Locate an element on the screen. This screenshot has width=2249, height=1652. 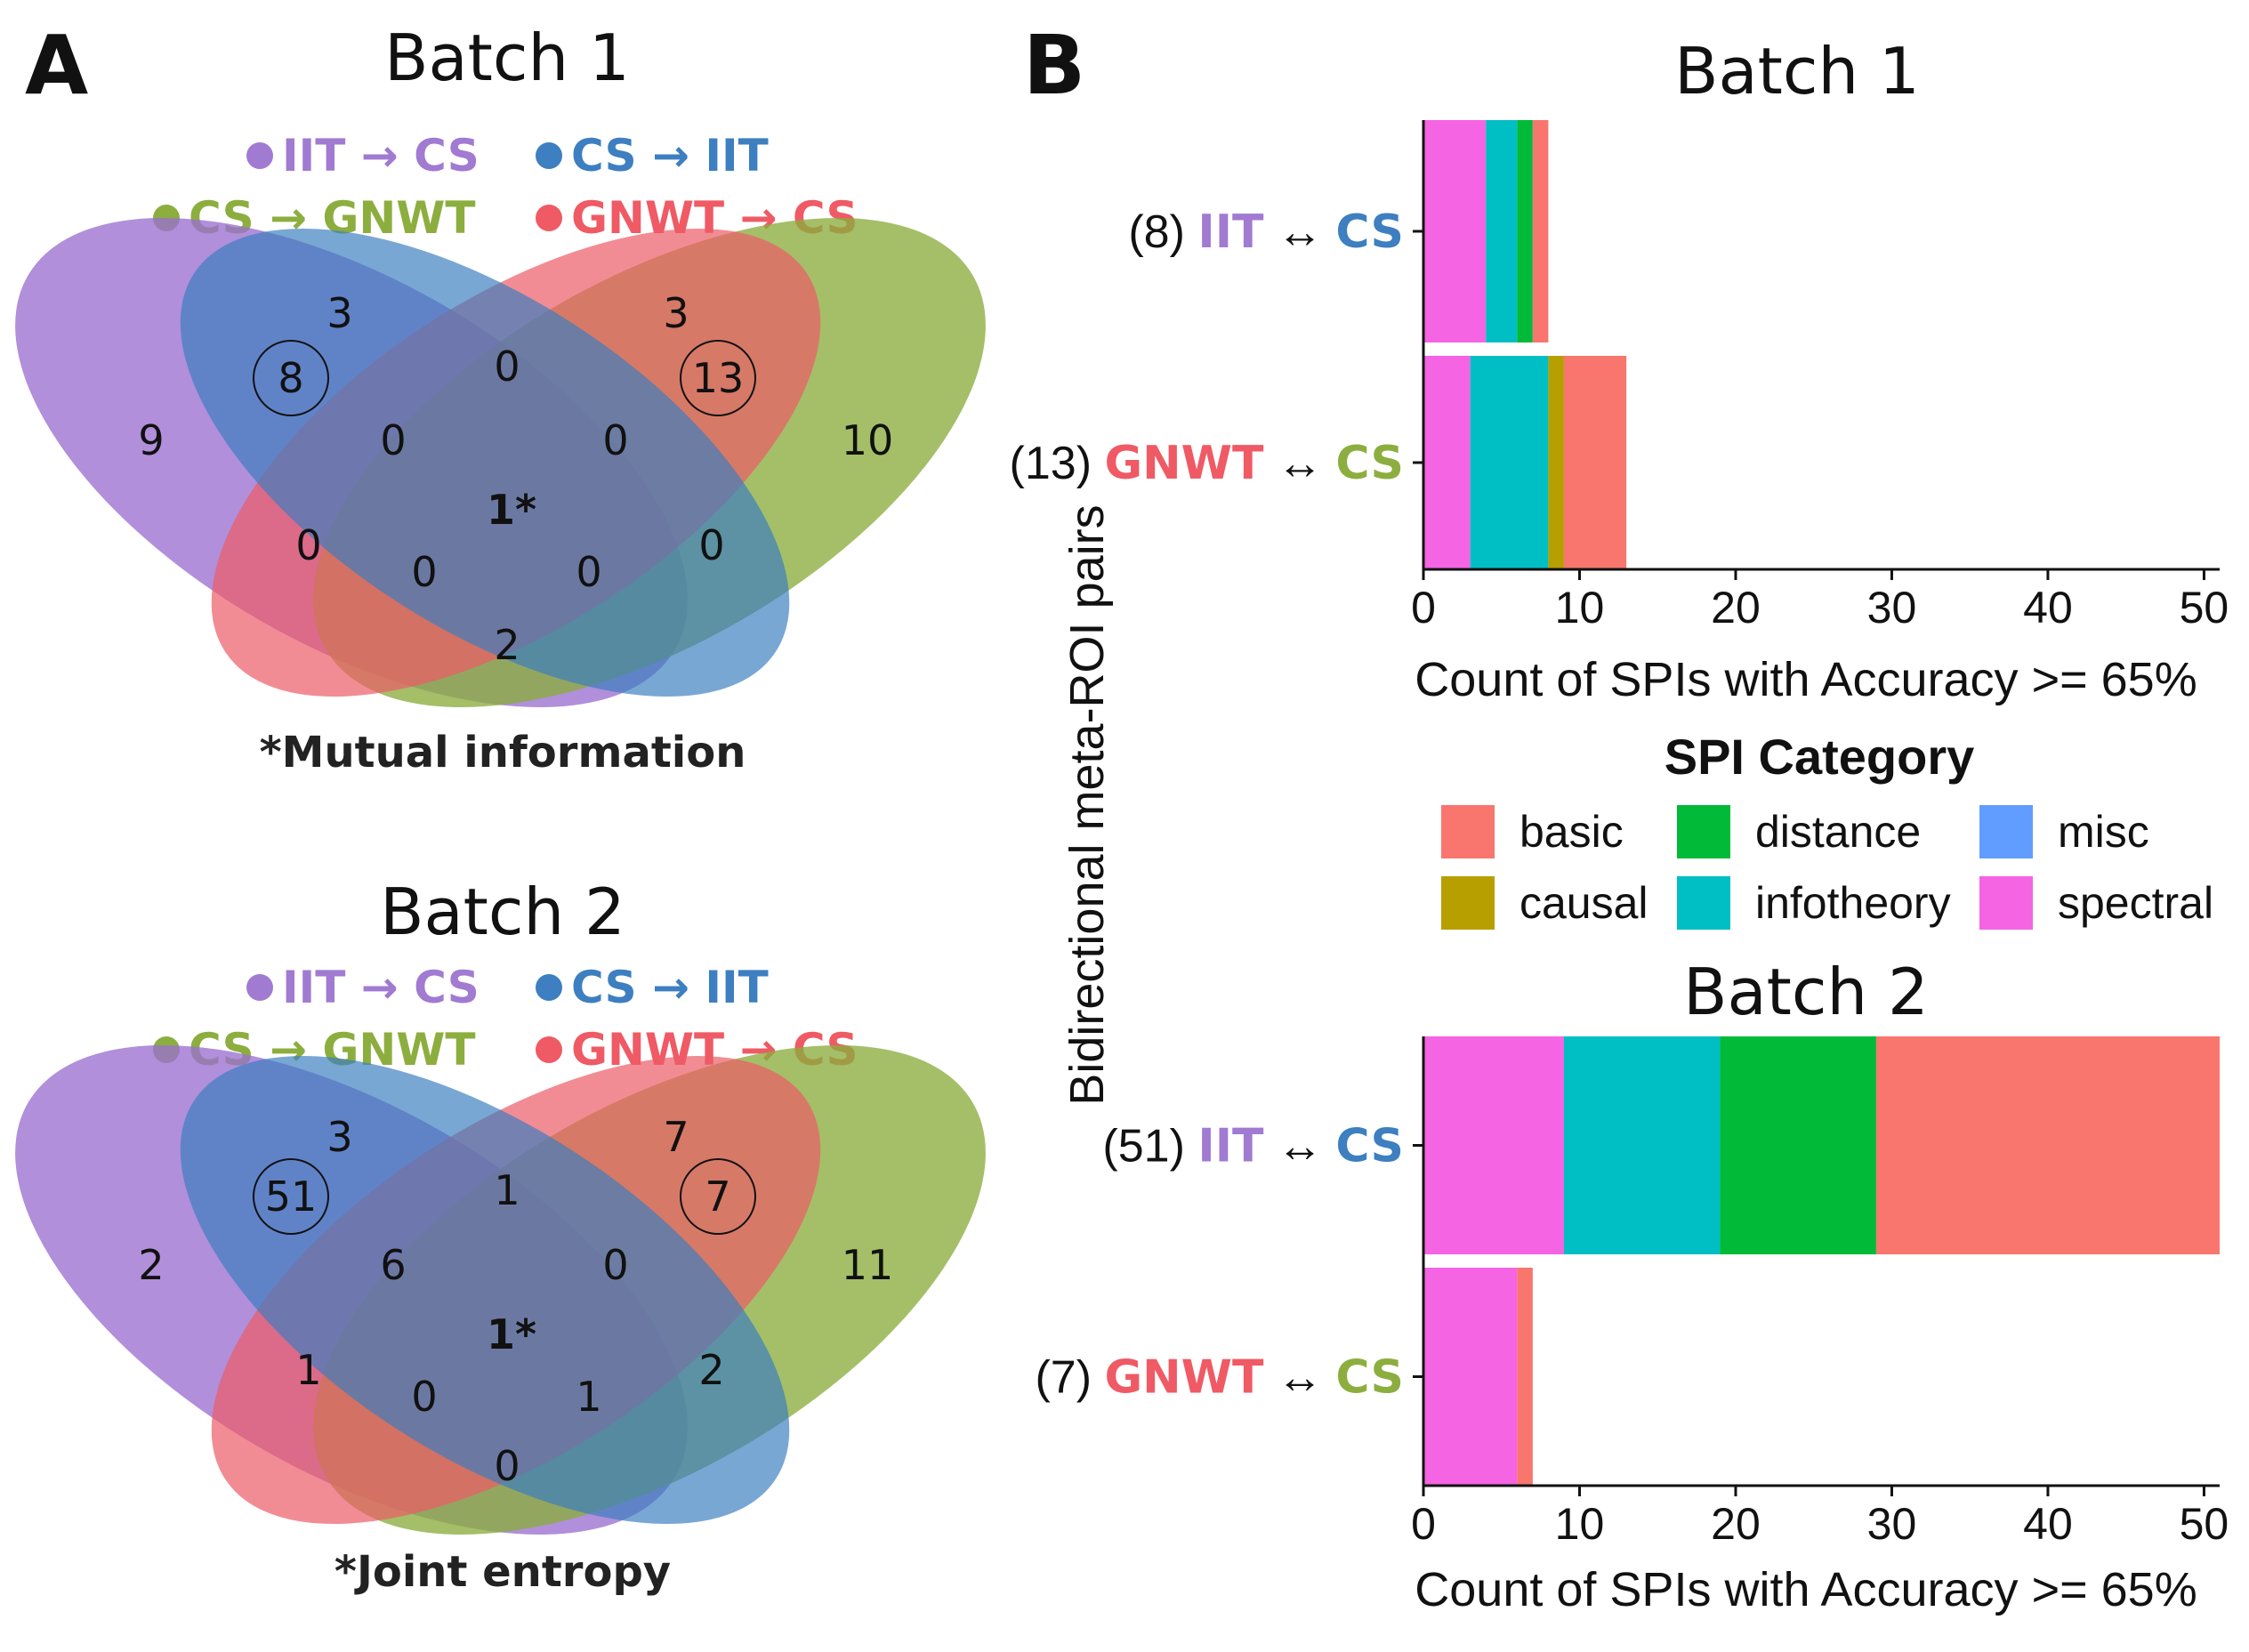
region-count: 8 is located at coordinates (290, 378).